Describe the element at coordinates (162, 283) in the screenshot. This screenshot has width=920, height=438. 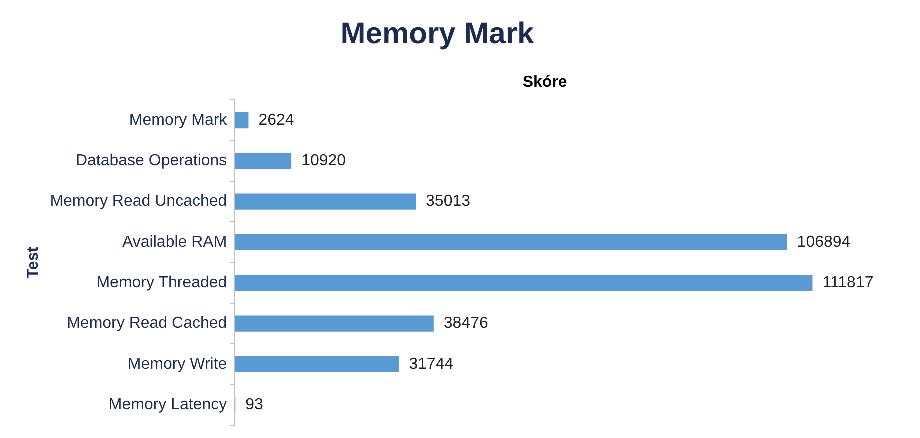
I see `y-tick-label: Memory Threaded` at that location.